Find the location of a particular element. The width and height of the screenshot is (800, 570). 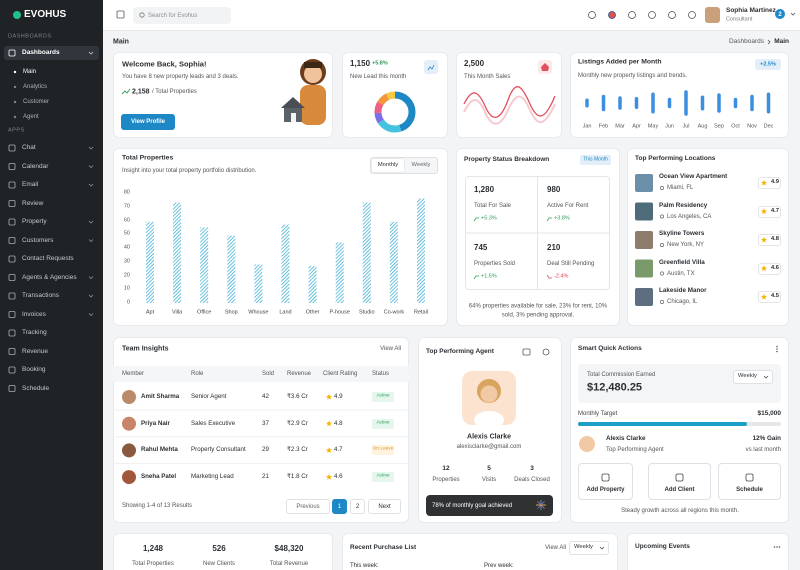

location-rating: 4.7 is located at coordinates (774, 210).